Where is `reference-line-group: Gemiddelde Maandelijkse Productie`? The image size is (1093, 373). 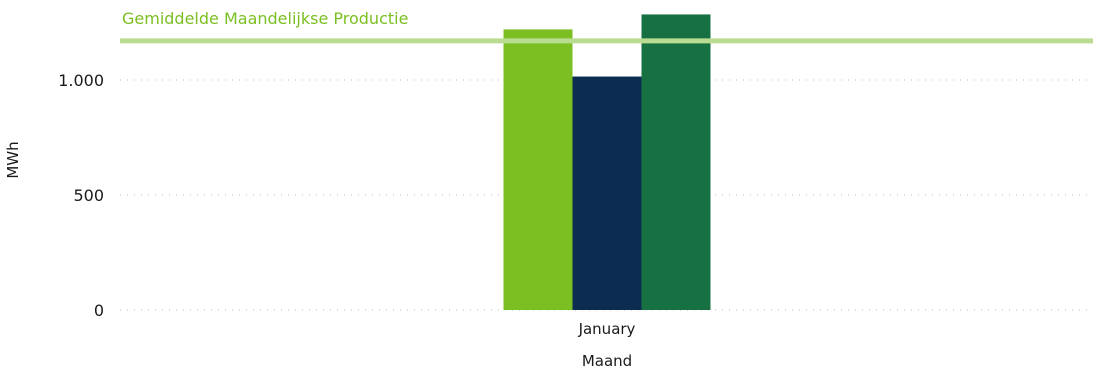
reference-line-group: Gemiddelde Maandelijkse Productie is located at coordinates (606, 26).